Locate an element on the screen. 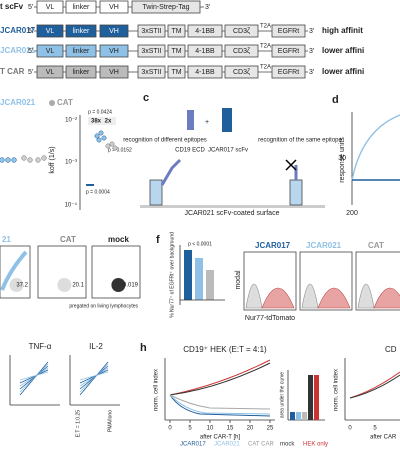  label: 10⁻³ is located at coordinates (71, 163).